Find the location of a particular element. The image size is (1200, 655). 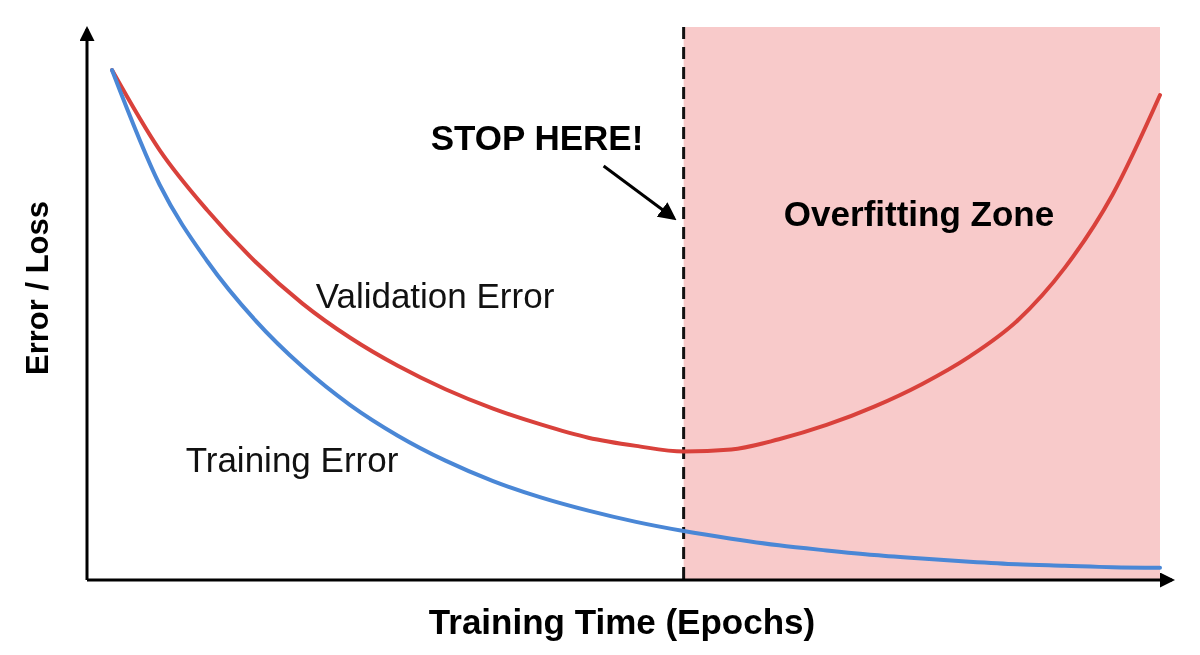

annotation: STOP HERE! is located at coordinates (537, 137).